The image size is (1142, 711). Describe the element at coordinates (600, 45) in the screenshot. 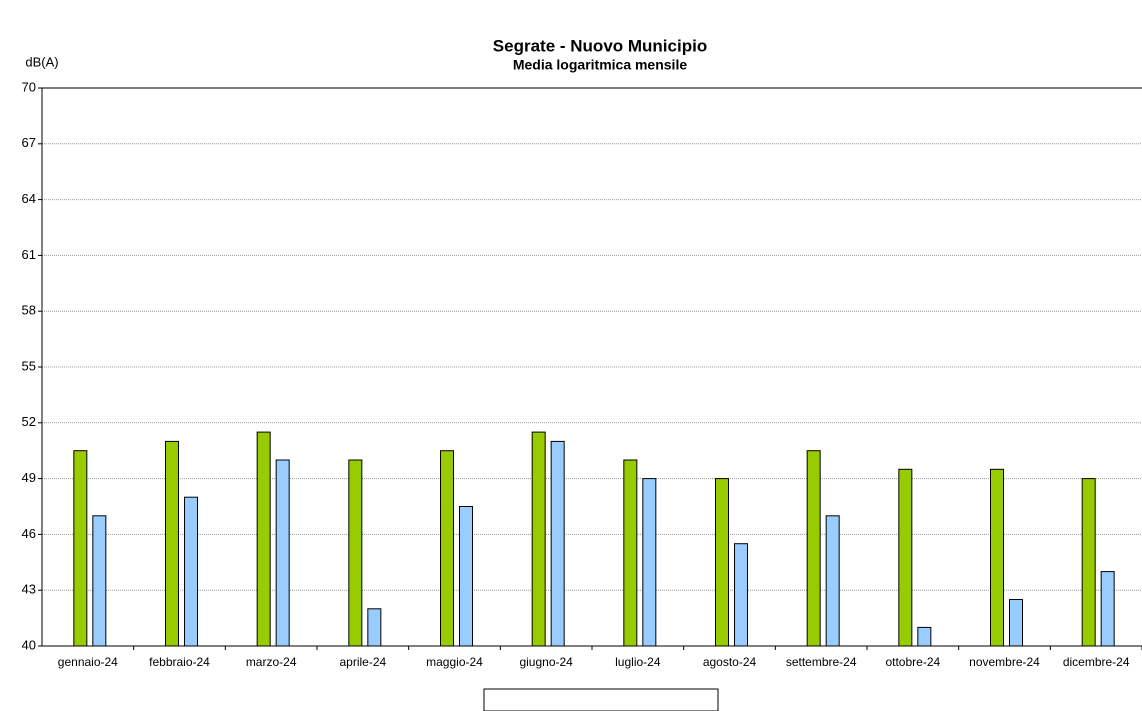

I see `chart-title: Segrate - Nuovo Municipio` at that location.